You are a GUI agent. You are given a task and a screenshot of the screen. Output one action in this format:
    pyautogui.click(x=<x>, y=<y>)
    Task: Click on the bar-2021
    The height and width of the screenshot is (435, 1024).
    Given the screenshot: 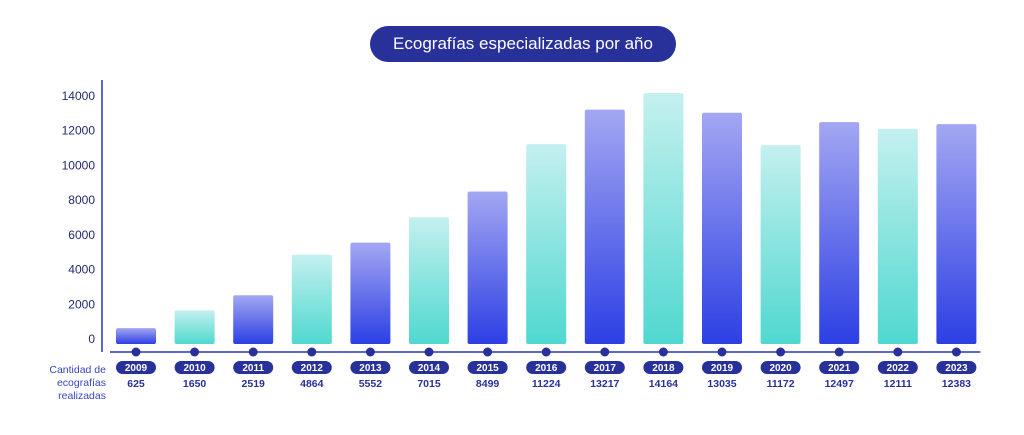 What is the action you would take?
    pyautogui.click(x=839, y=233)
    